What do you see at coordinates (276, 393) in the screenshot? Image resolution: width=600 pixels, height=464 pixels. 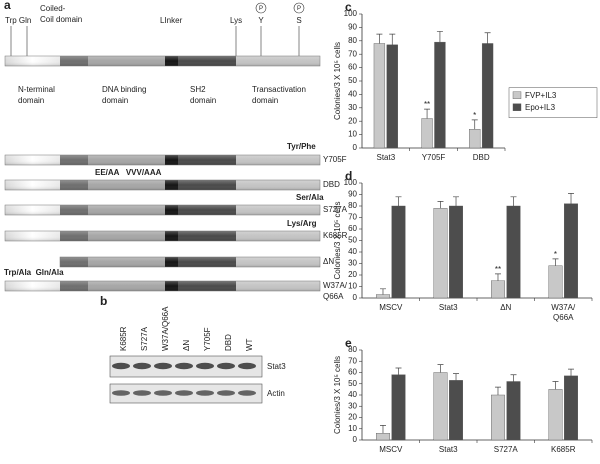 I see `blot-row-label: Actin` at bounding box center [276, 393].